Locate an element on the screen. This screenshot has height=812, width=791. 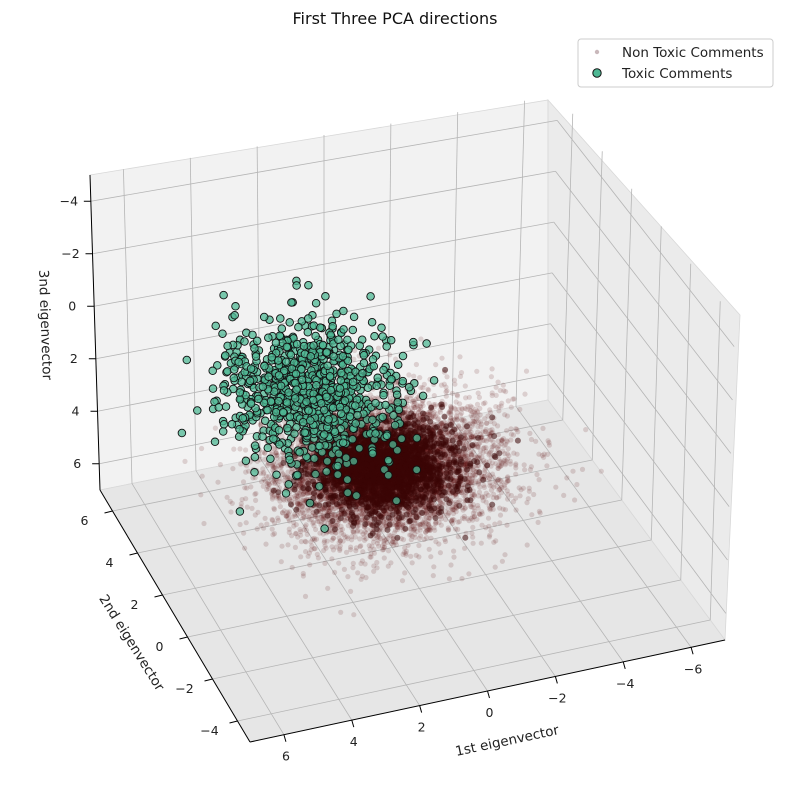
z-tick-label: 6 is located at coordinates (77, 463).